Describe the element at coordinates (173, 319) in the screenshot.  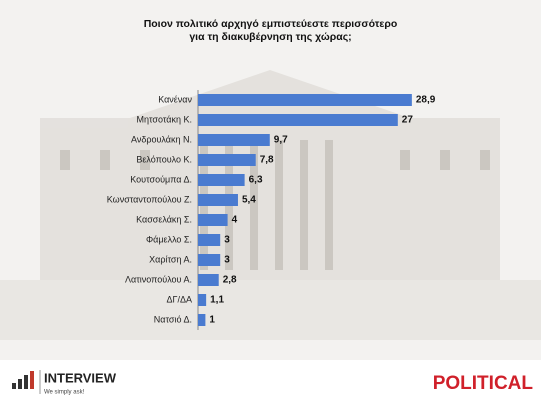
I see `category-label: Νατσιό Δ.` at that location.